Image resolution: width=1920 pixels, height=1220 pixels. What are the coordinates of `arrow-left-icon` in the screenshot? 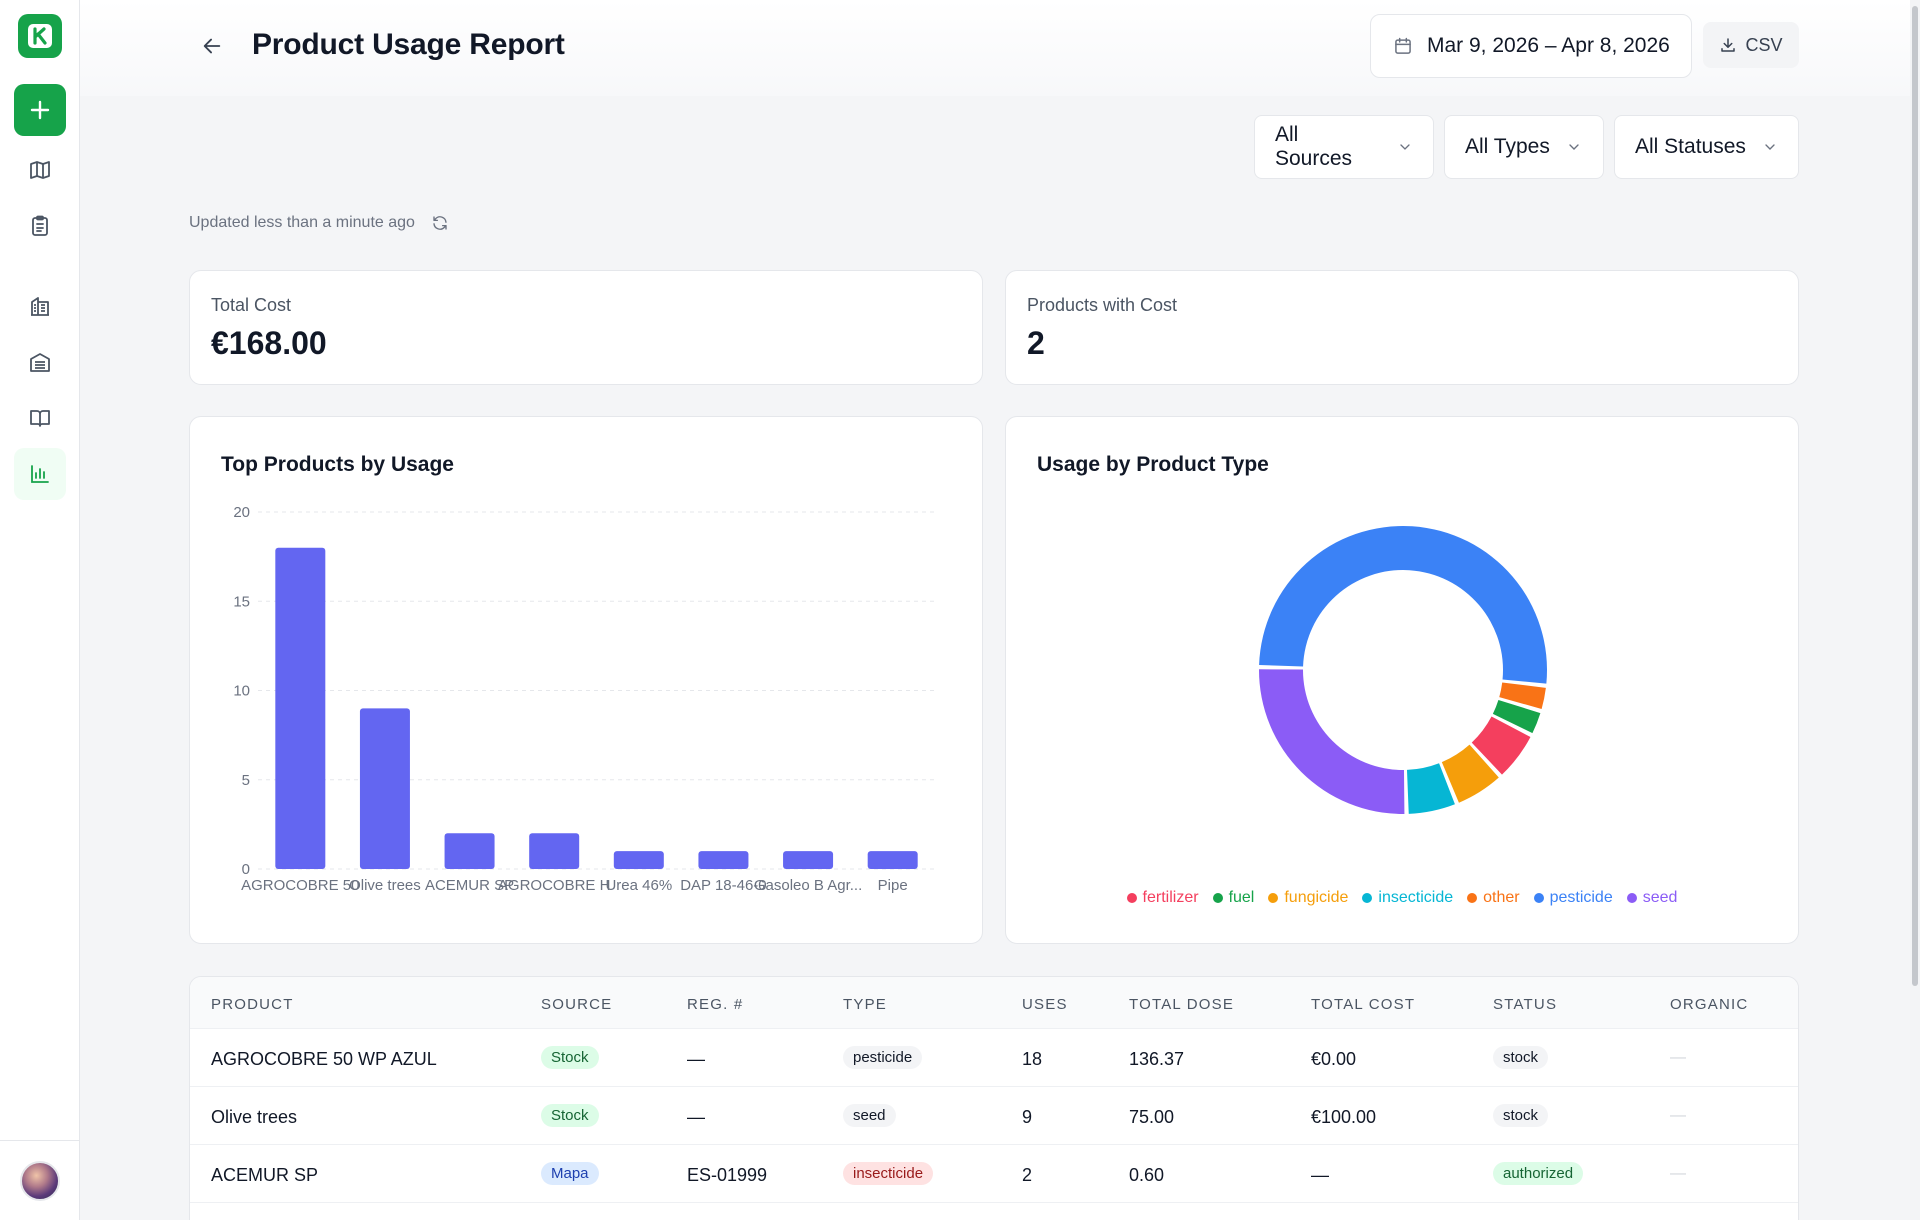 It's located at (212, 46).